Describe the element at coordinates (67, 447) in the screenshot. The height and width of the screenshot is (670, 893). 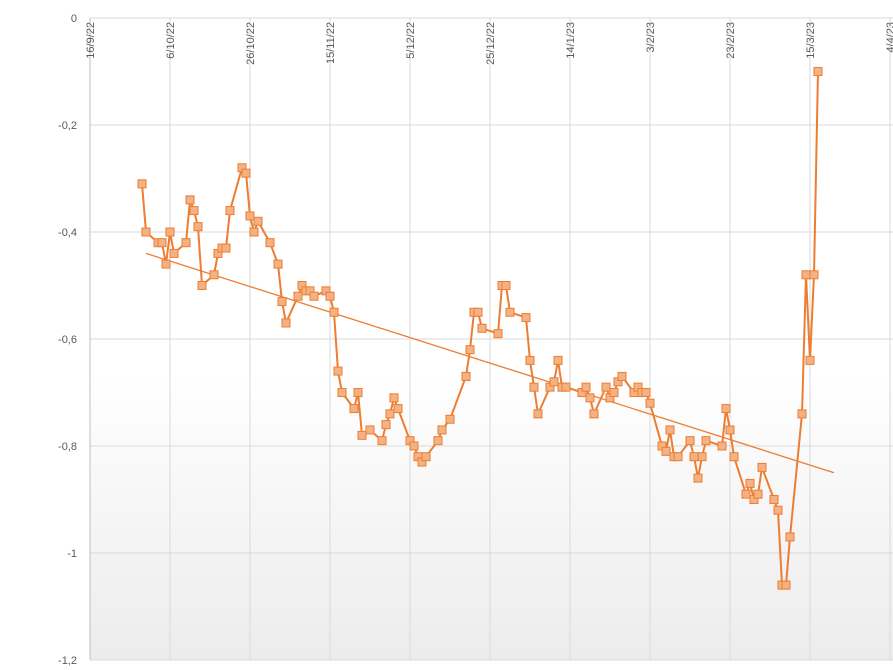
I see `y-tick-label: -0,8` at that location.